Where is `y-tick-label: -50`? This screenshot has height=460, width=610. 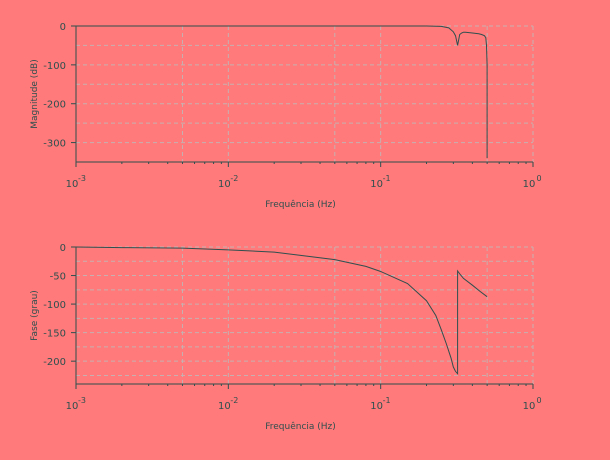
y-tick-label: -50 is located at coordinates (58, 277).